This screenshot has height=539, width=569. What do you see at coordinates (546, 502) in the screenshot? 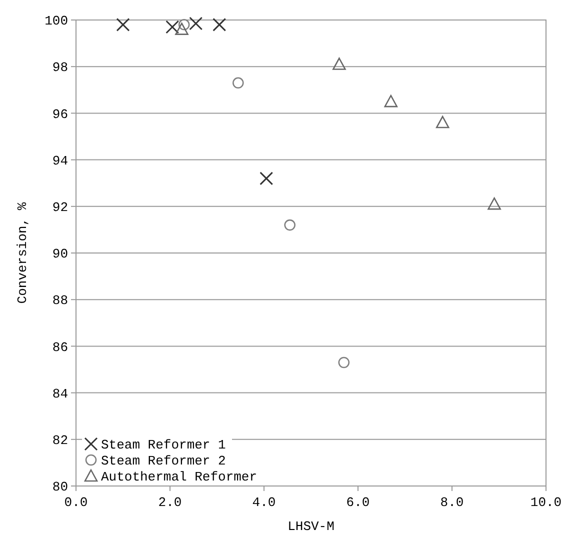
I see `x-tick-label: 10.0` at bounding box center [546, 502].